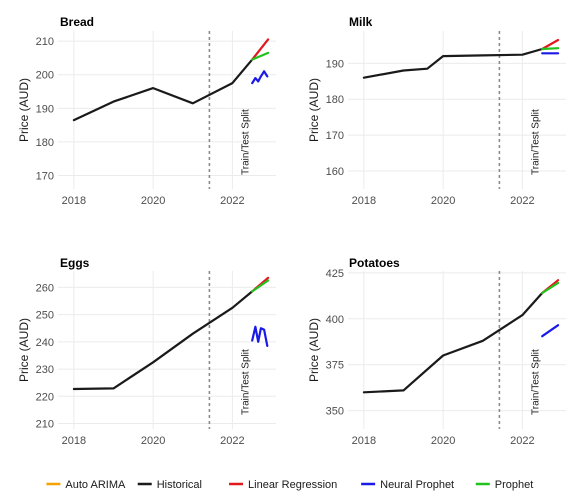 The height and width of the screenshot is (502, 582). Describe the element at coordinates (335, 172) in the screenshot. I see `y-tick-label: 160` at that location.